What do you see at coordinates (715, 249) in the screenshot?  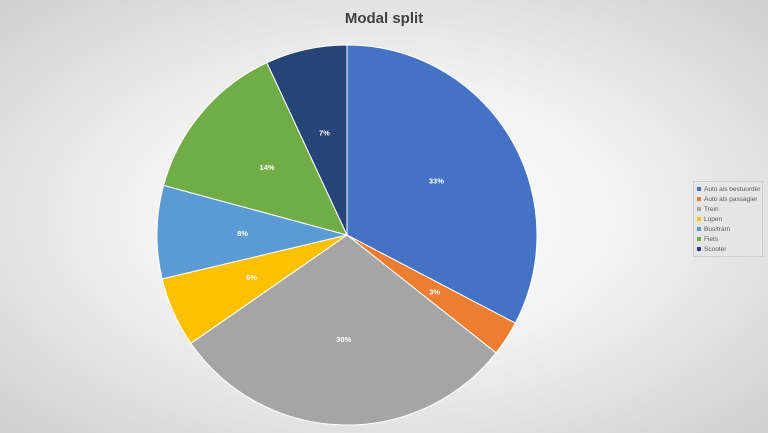 I see `legend-label: Scooter` at bounding box center [715, 249].